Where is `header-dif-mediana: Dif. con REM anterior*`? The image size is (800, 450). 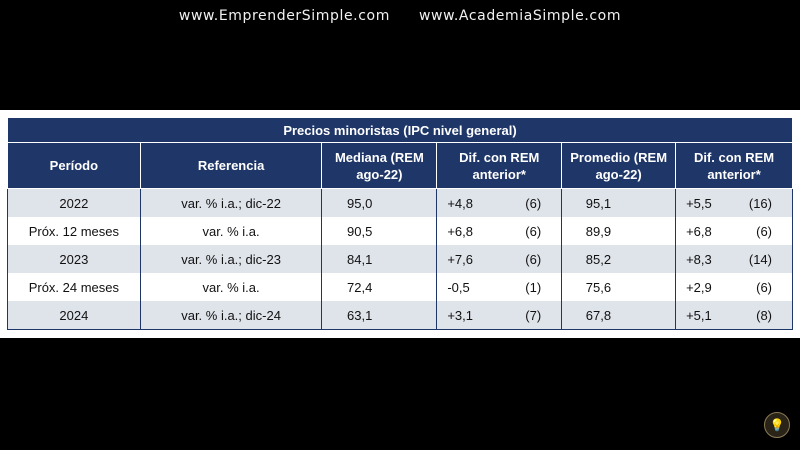
header-dif-mediana: Dif. con REM anterior* is located at coordinates (499, 165).